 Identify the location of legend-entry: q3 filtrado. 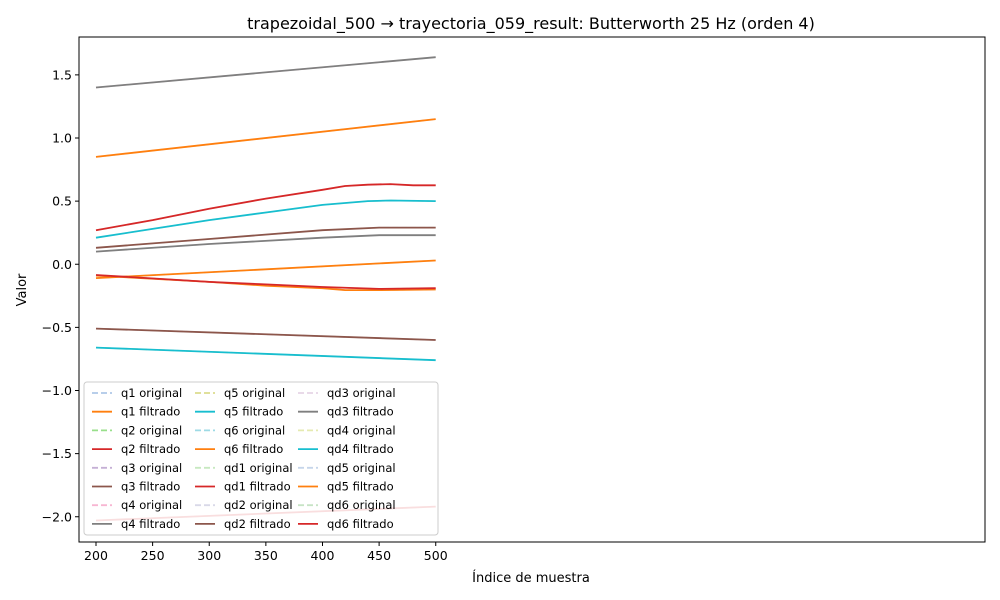
(136, 487).